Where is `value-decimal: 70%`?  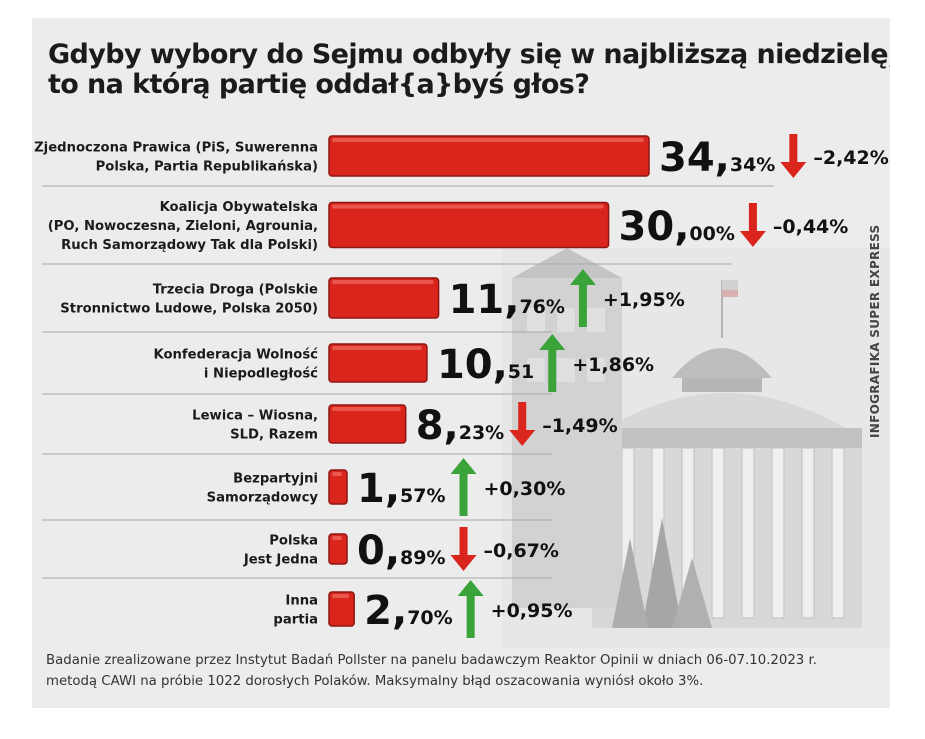
value-decimal: 70% is located at coordinates (429, 618).